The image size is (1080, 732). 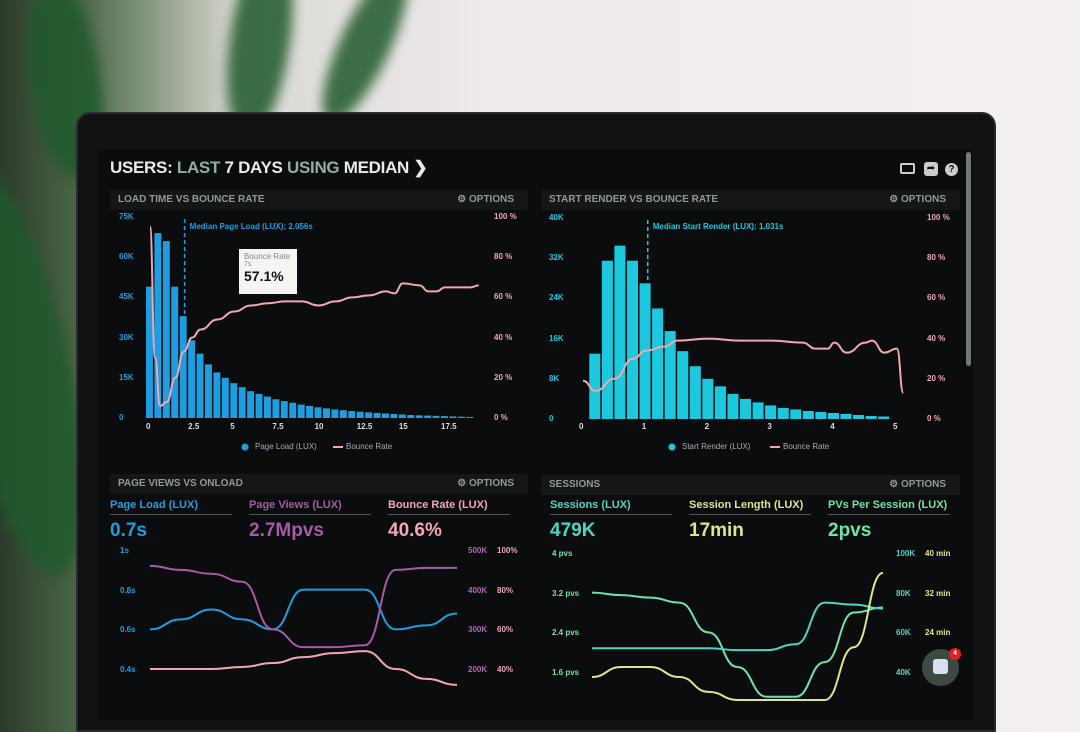 I want to click on x-axis-tick: 17.5, so click(x=449, y=426).